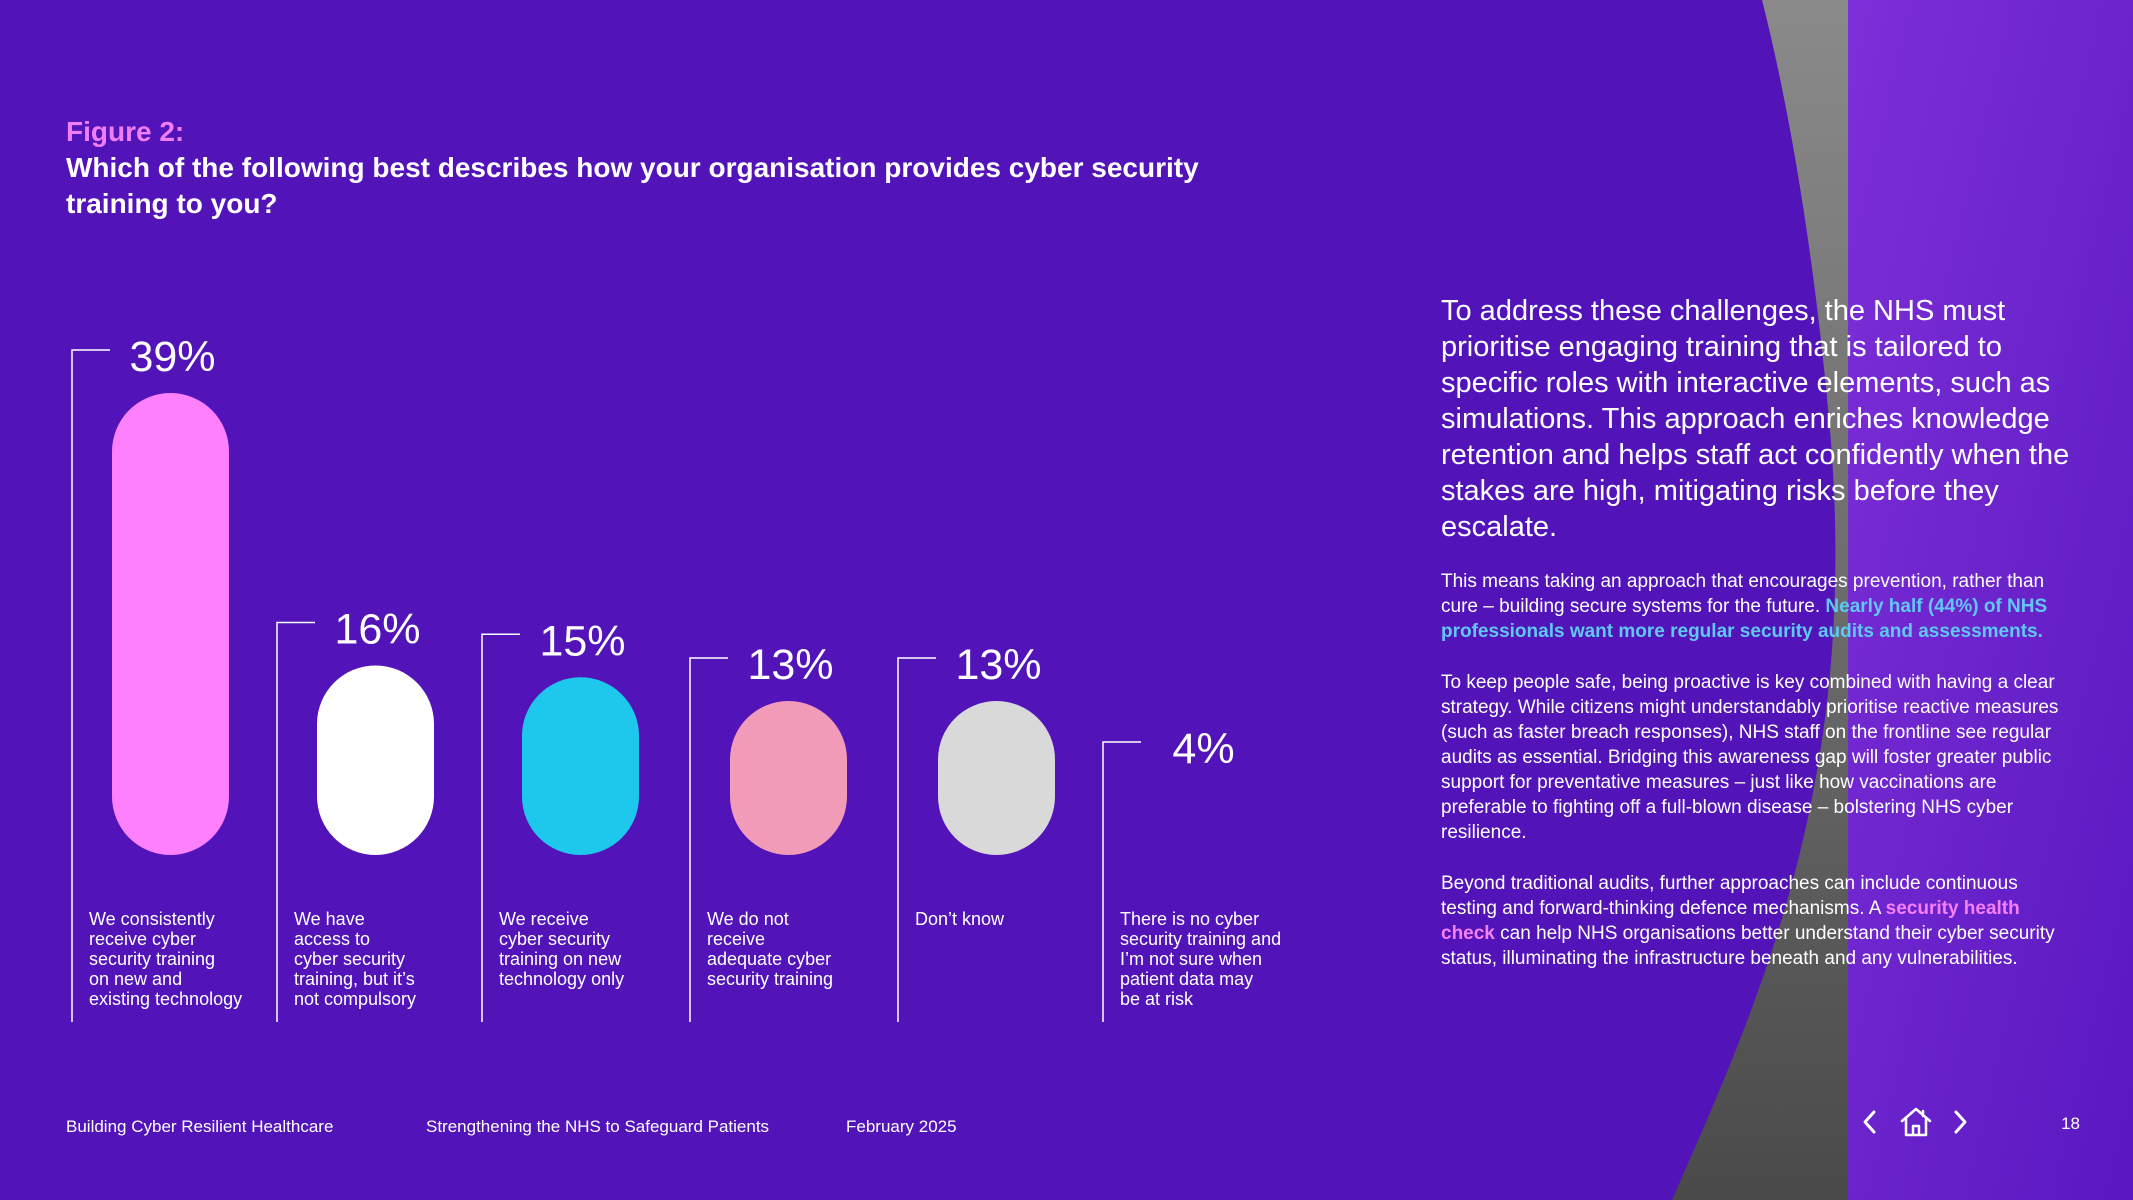 The image size is (2133, 1200). I want to click on figure-label: Figure 2:, so click(125, 131).